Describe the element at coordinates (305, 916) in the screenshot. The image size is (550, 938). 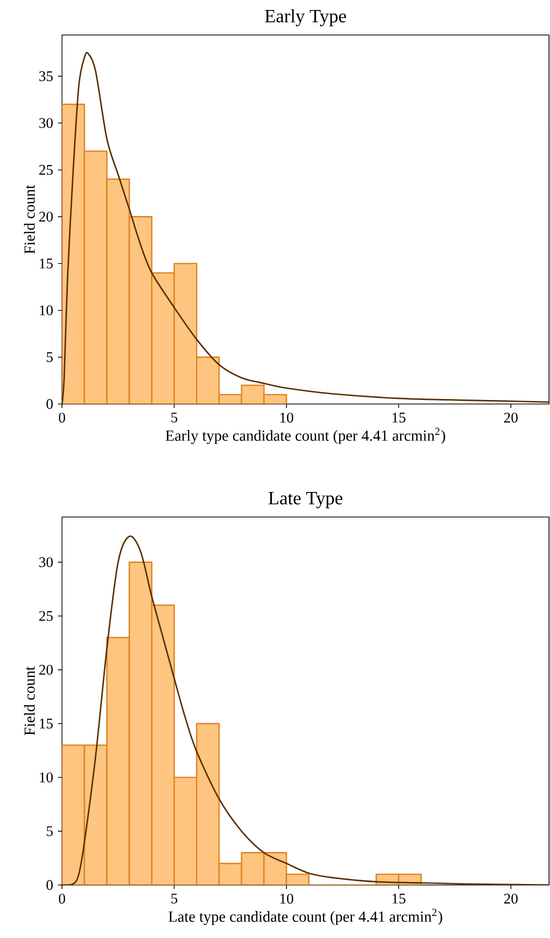
I see `x-axis-title: Late type candidate count (per 4.41 arcmin$^{2}$)` at that location.